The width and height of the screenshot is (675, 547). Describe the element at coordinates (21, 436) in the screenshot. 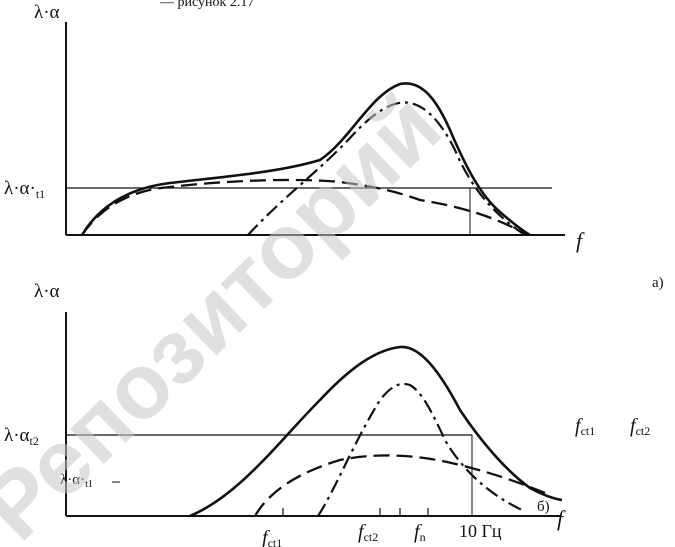

I see `bottom-level2-label: λ·αt2` at that location.